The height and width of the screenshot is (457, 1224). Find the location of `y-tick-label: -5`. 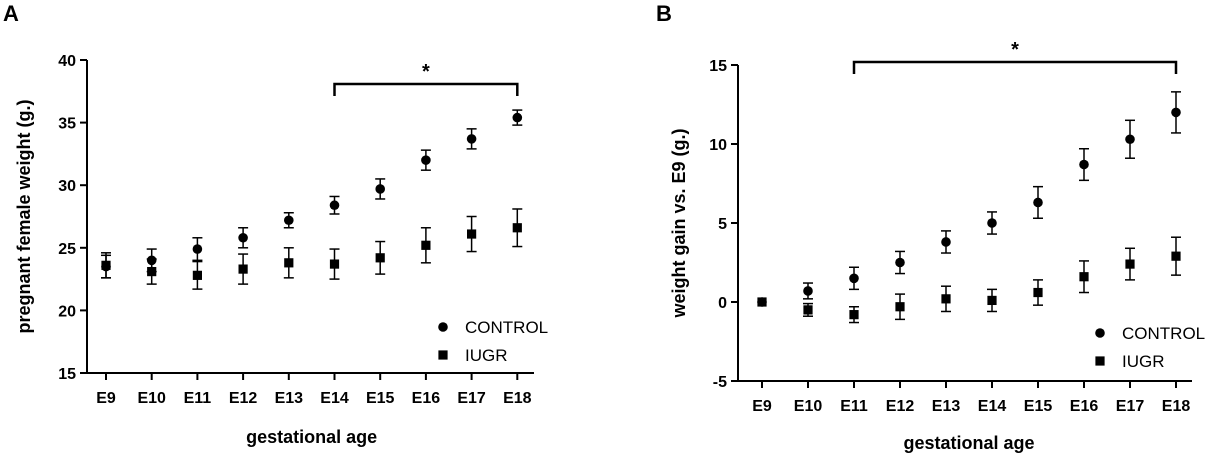

y-tick-label: -5 is located at coordinates (720, 382).